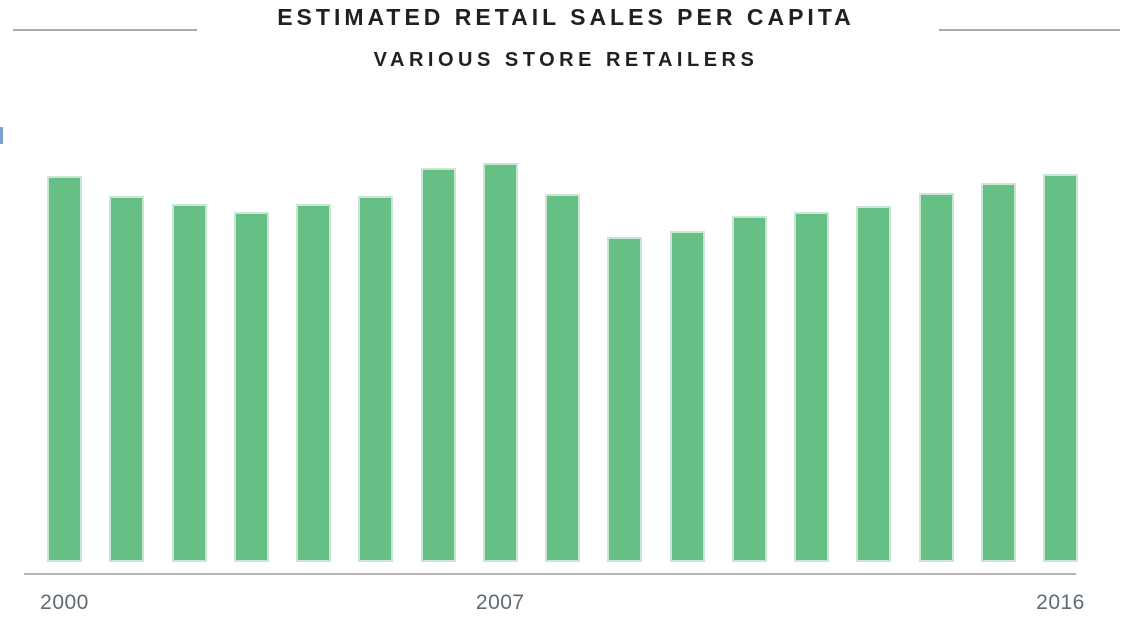 This screenshot has height=628, width=1132. Describe the element at coordinates (874, 384) in the screenshot. I see `bar-2013` at that location.